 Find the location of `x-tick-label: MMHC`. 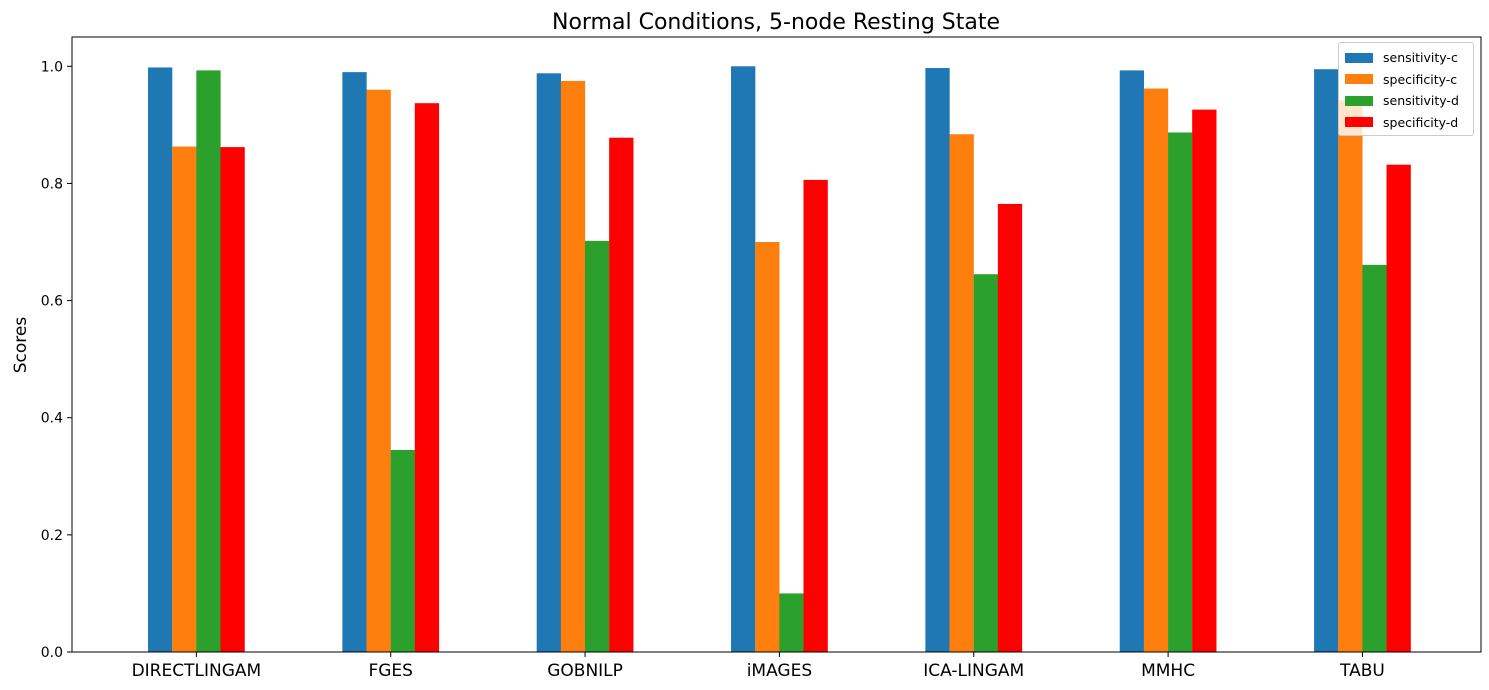

x-tick-label: MMHC is located at coordinates (1168, 671).